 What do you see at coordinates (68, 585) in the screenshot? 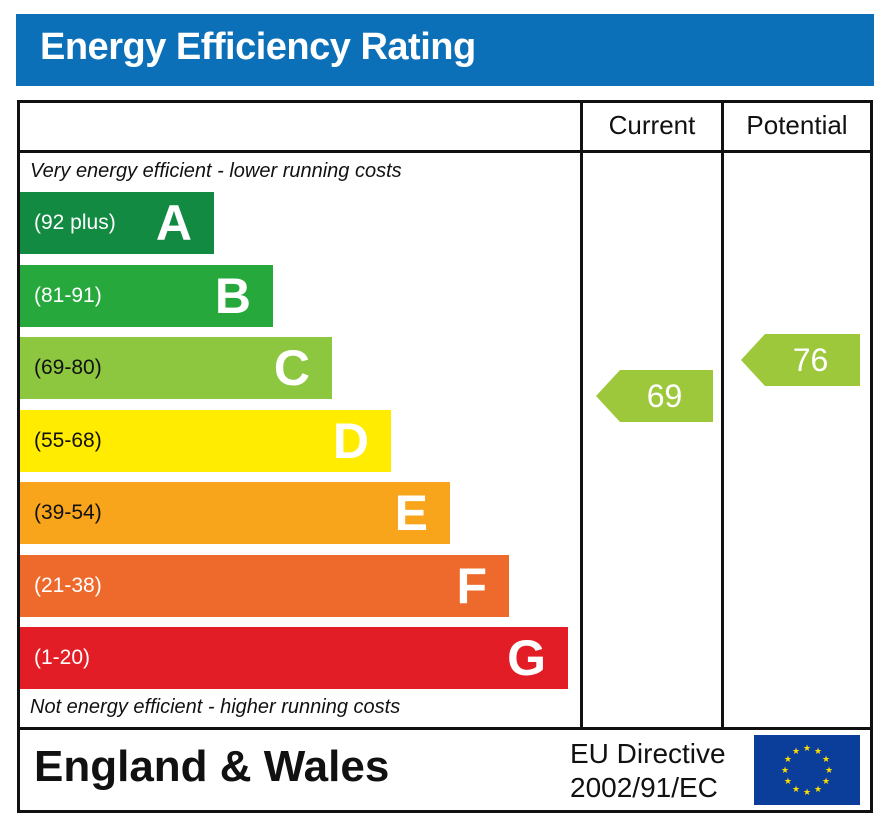
I see `band-range: (21-38)` at bounding box center [68, 585].